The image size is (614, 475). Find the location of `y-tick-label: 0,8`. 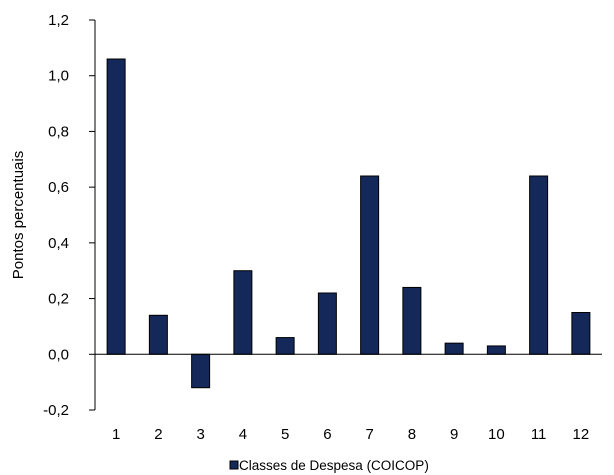

y-tick-label: 0,8 is located at coordinates (58, 131).